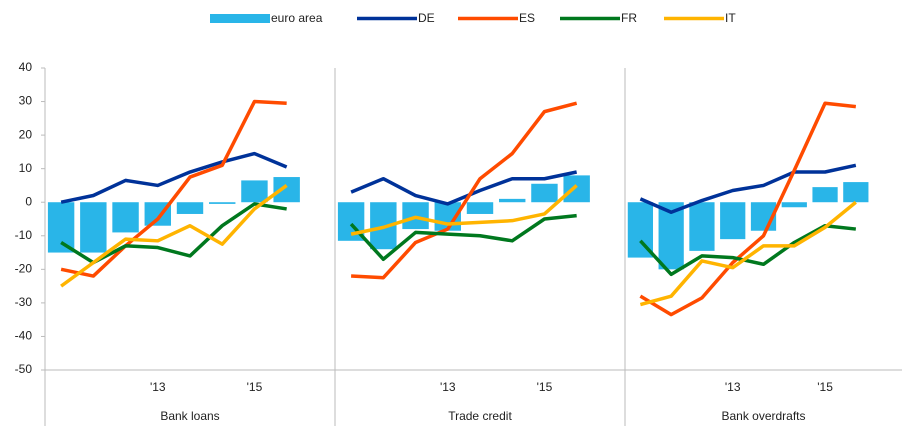 Image resolution: width=902 pixels, height=426 pixels. I want to click on panel-label: Trade credit, so click(480, 416).